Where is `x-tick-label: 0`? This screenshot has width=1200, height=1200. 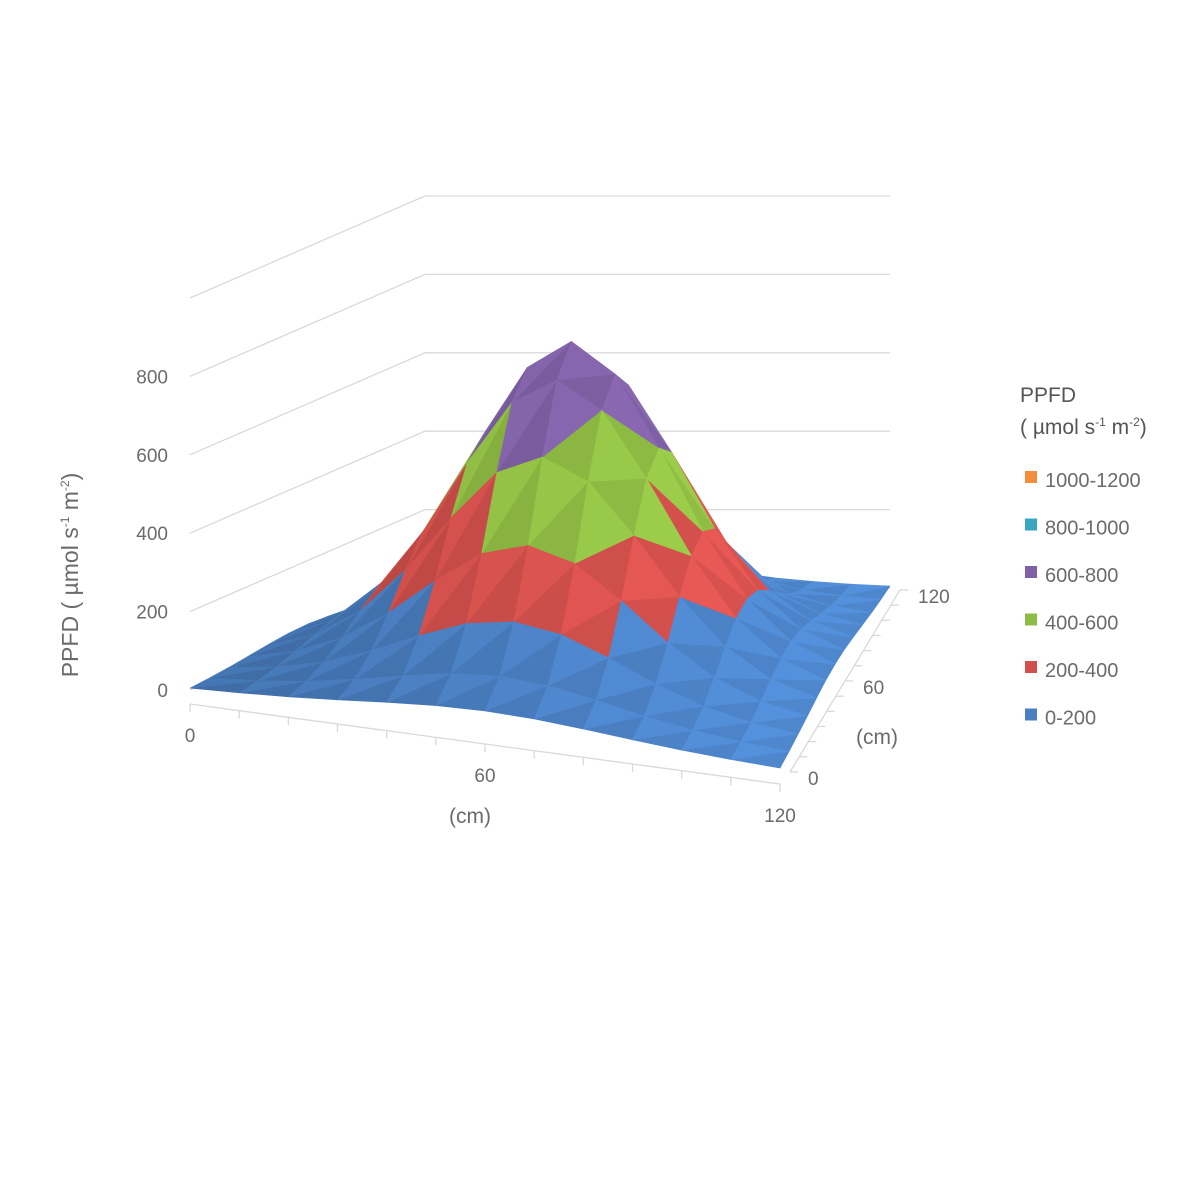
x-tick-label: 0 is located at coordinates (190, 736).